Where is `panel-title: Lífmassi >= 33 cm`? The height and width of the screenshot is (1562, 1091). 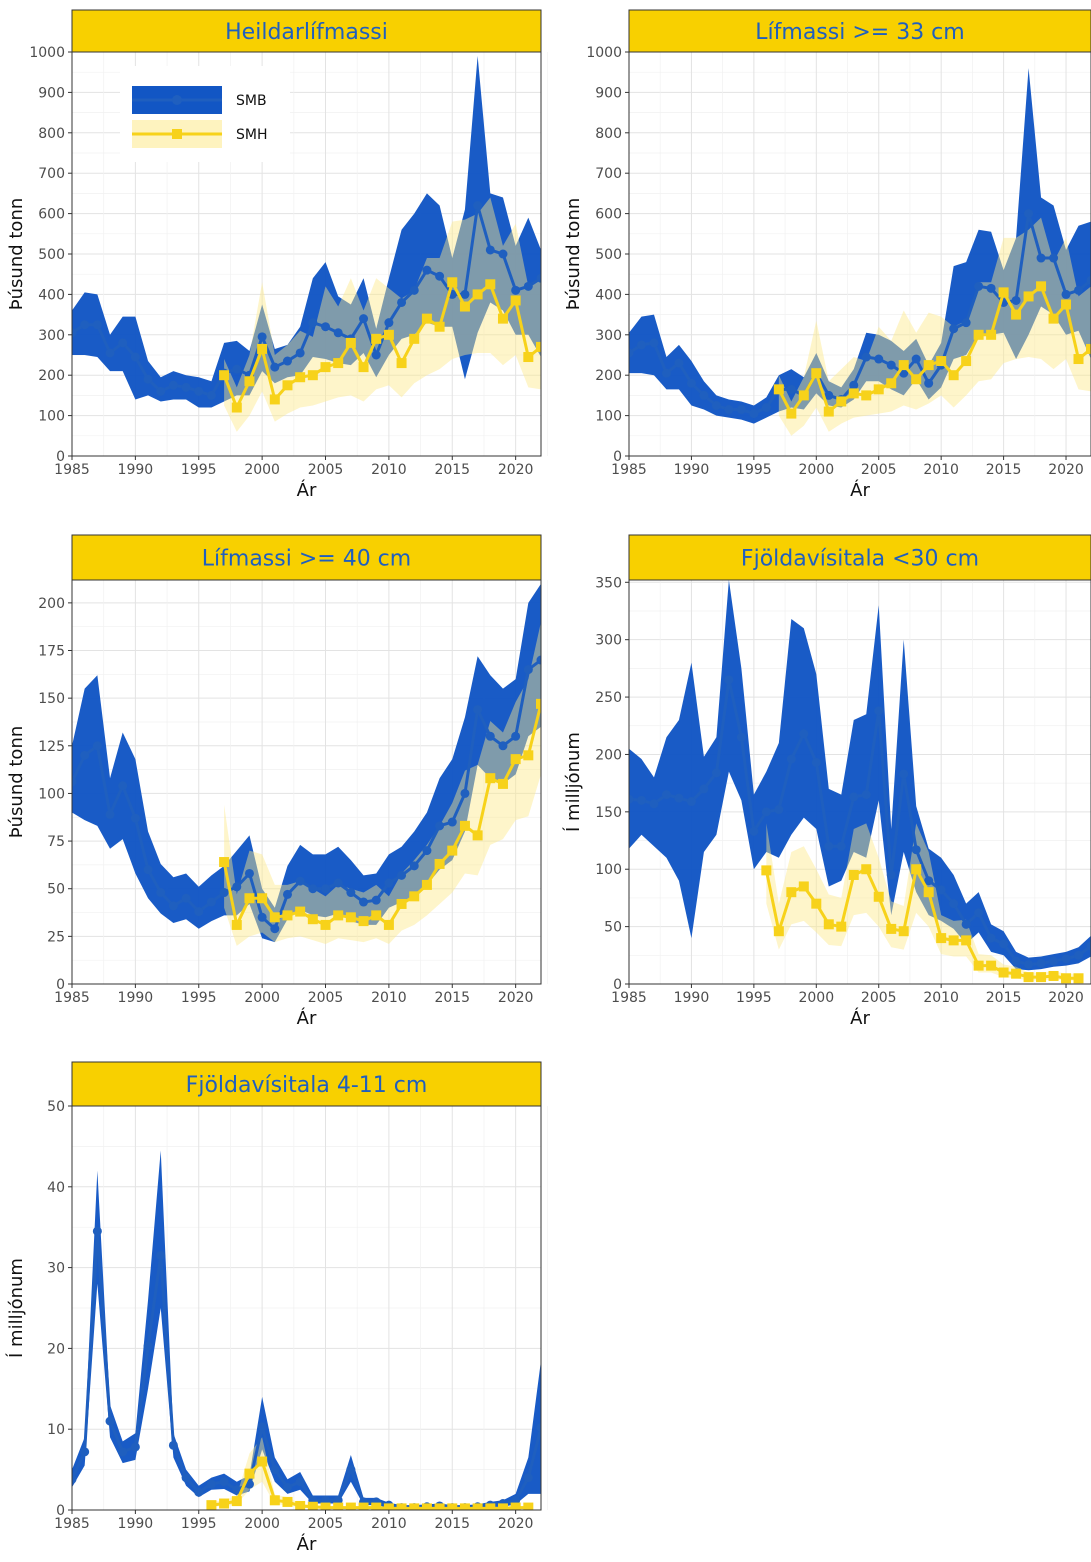
panel-title: Lífmassi >= 33 cm is located at coordinates (859, 32).